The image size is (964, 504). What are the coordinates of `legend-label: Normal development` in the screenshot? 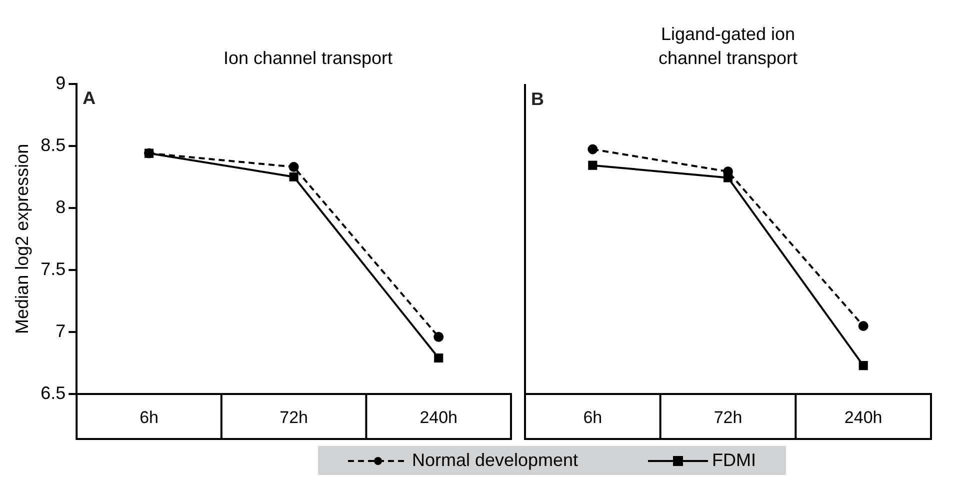 It's located at (495, 460).